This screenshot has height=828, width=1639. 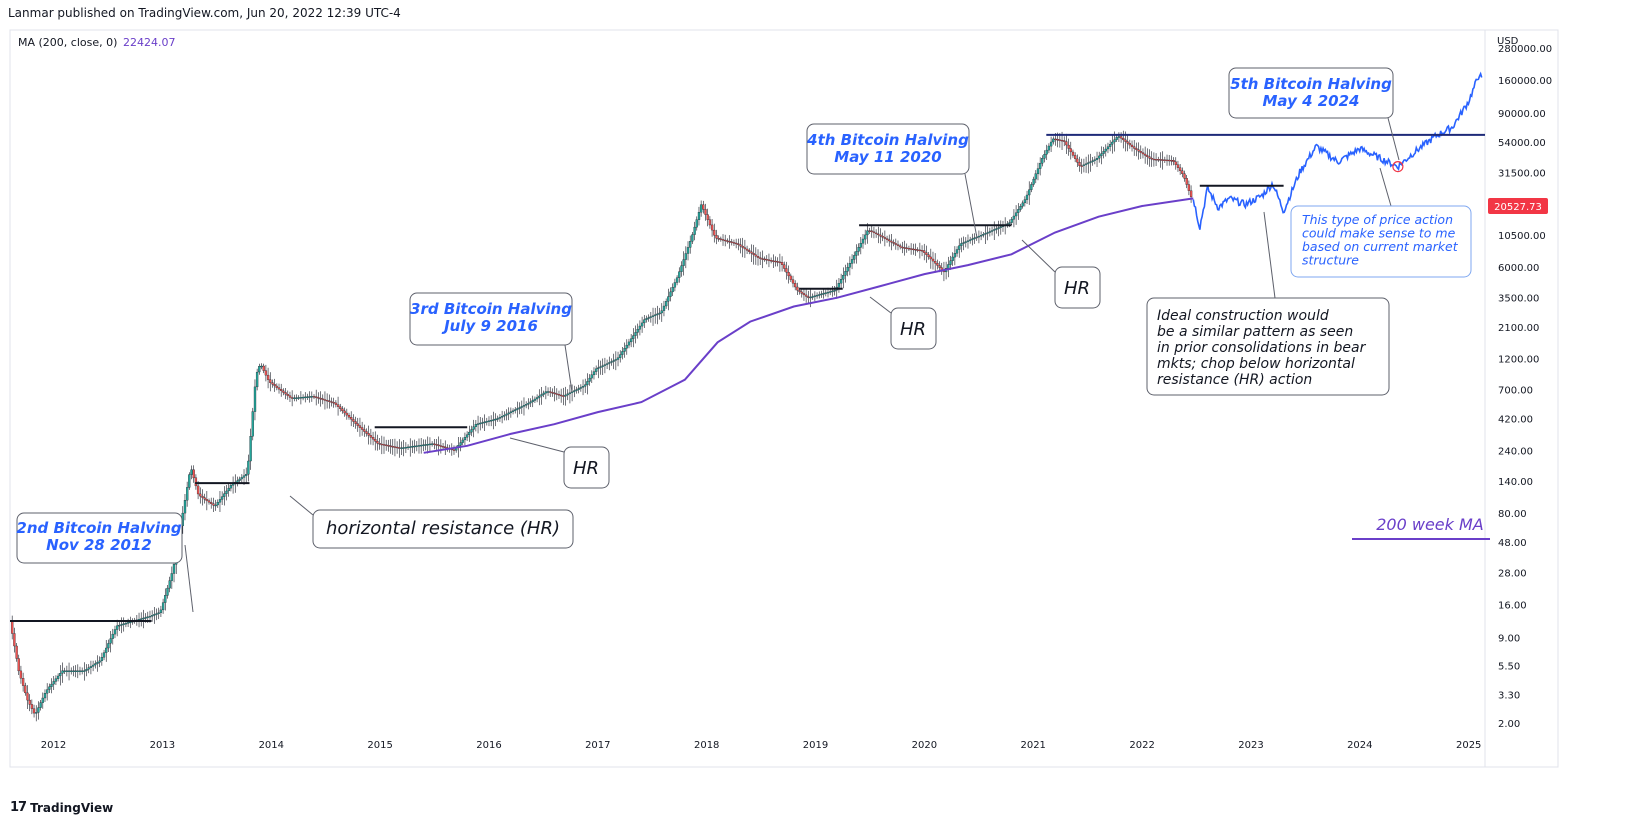 What do you see at coordinates (1512, 574) in the screenshot?
I see `price-tick-label: 28.00` at bounding box center [1512, 574].